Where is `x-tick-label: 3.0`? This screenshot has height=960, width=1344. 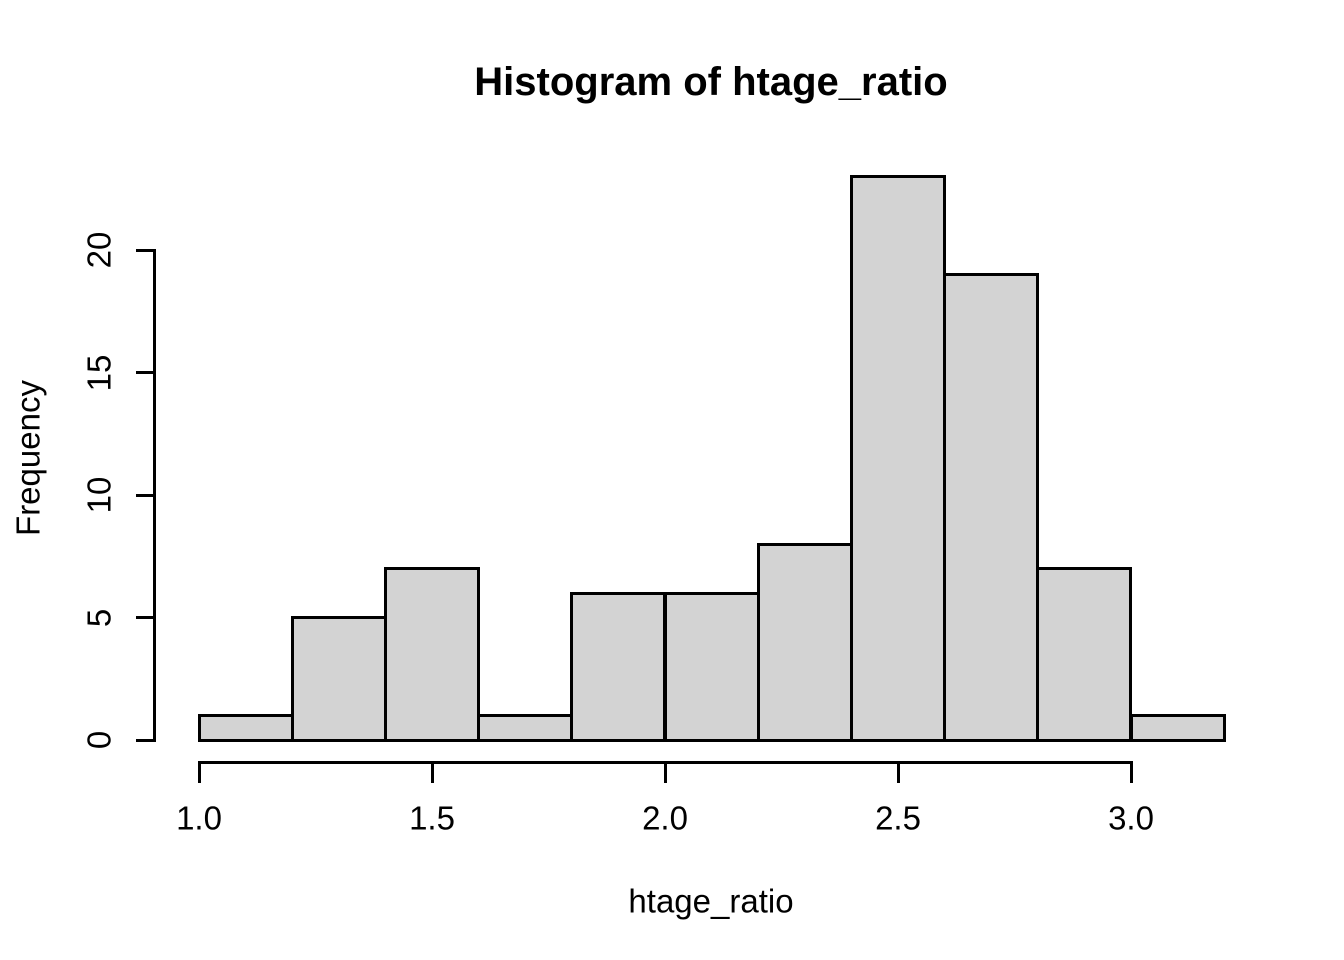 x-tick-label: 3.0 is located at coordinates (1131, 818).